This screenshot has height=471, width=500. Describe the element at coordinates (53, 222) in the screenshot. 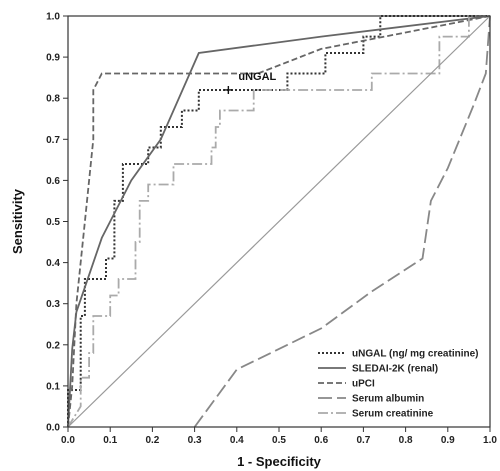

I see `y-tick-label: 0.5` at that location.